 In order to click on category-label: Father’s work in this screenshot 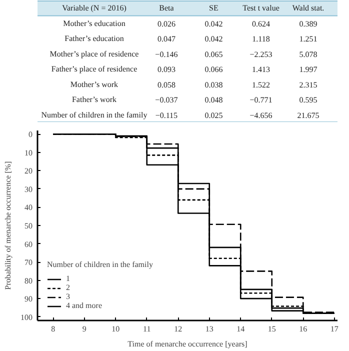, I will do `click(94, 99)`.